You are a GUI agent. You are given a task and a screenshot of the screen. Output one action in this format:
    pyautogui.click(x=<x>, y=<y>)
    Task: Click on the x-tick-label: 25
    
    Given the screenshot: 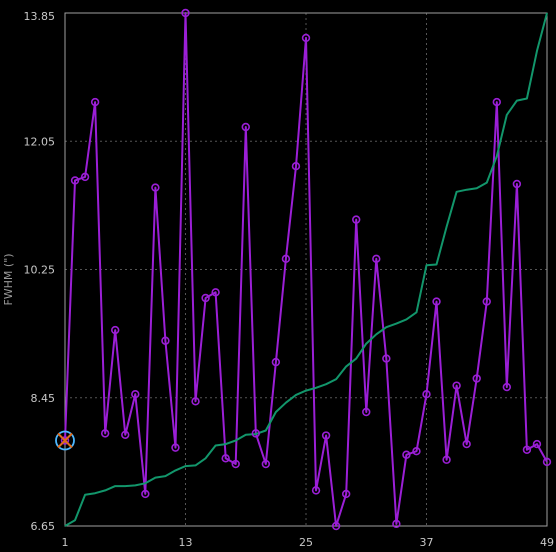 What is the action you would take?
    pyautogui.click(x=306, y=542)
    